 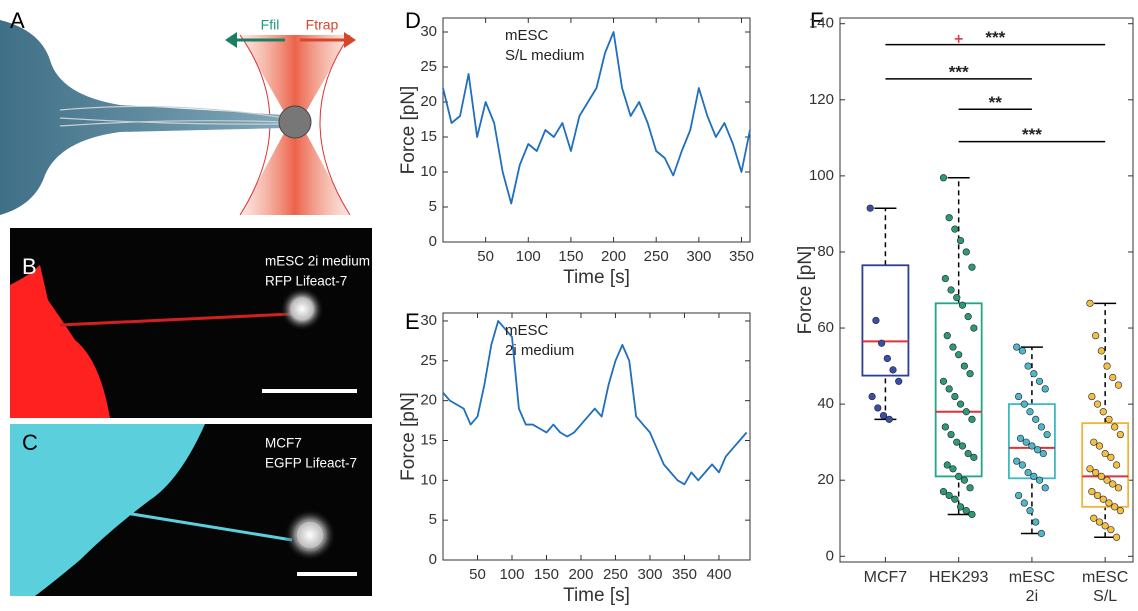 What do you see at coordinates (270, 25) in the screenshot?
I see `arrow-label: Ffil` at bounding box center [270, 25].